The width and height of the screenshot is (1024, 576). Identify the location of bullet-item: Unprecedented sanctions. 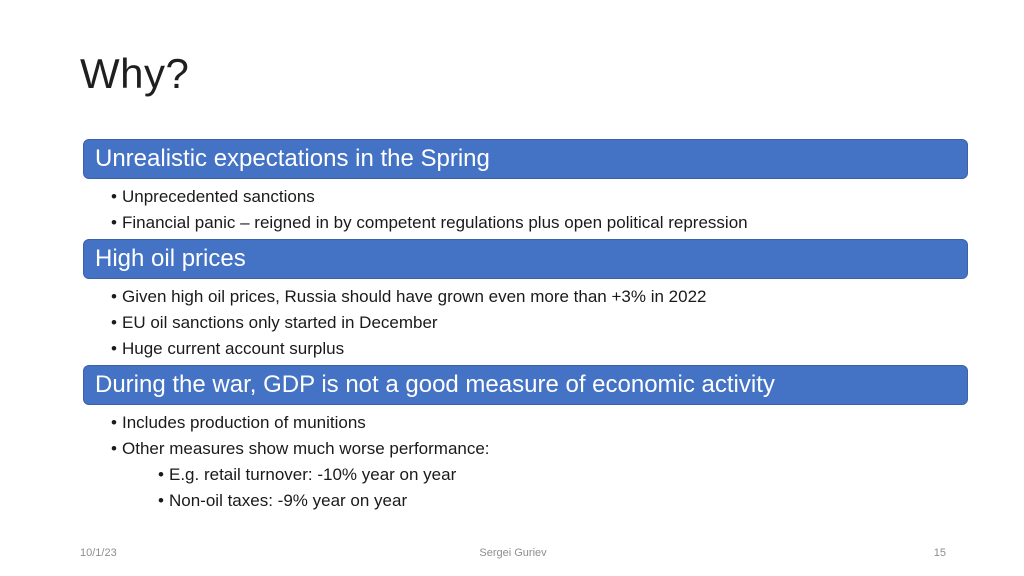
(525, 197).